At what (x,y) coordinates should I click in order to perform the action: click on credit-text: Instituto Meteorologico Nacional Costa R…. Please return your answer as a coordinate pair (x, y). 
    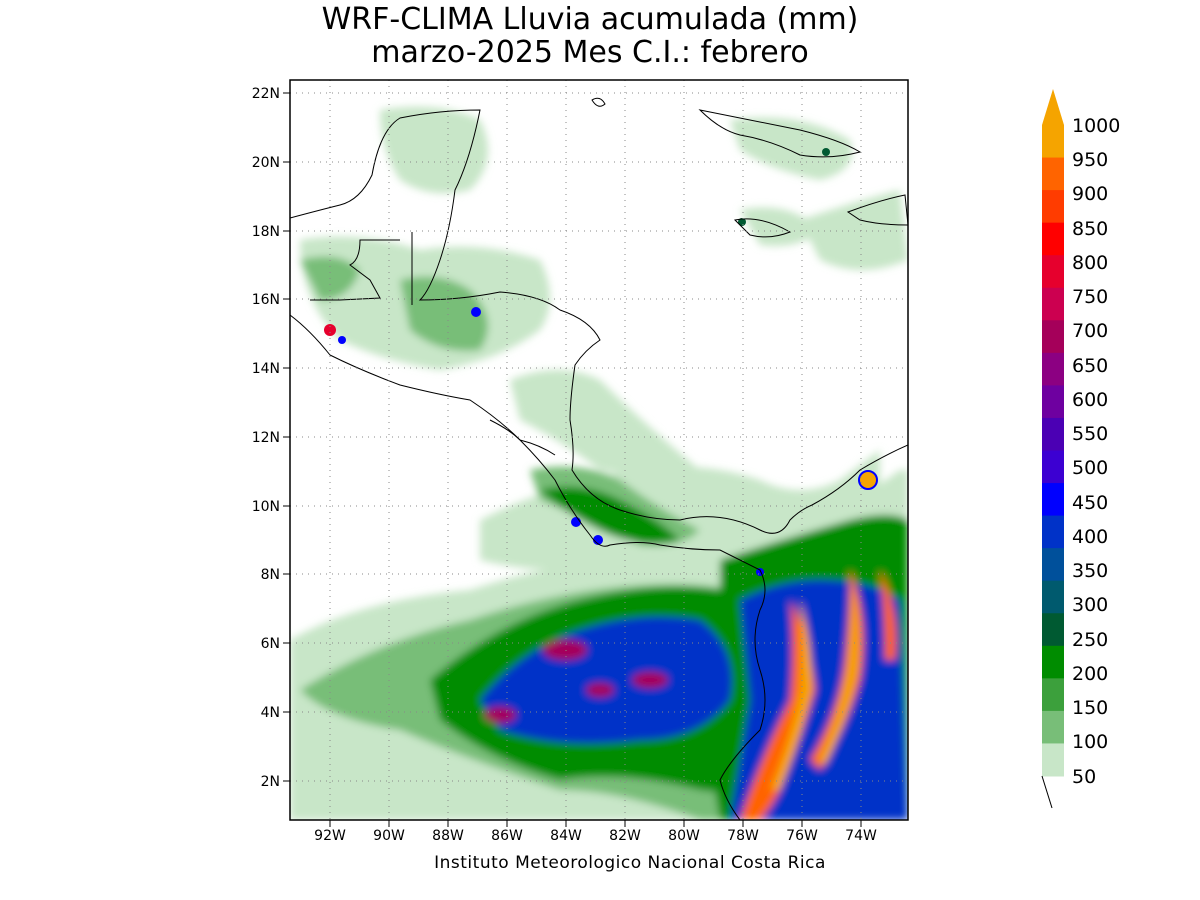
    Looking at the image, I should click on (630, 863).